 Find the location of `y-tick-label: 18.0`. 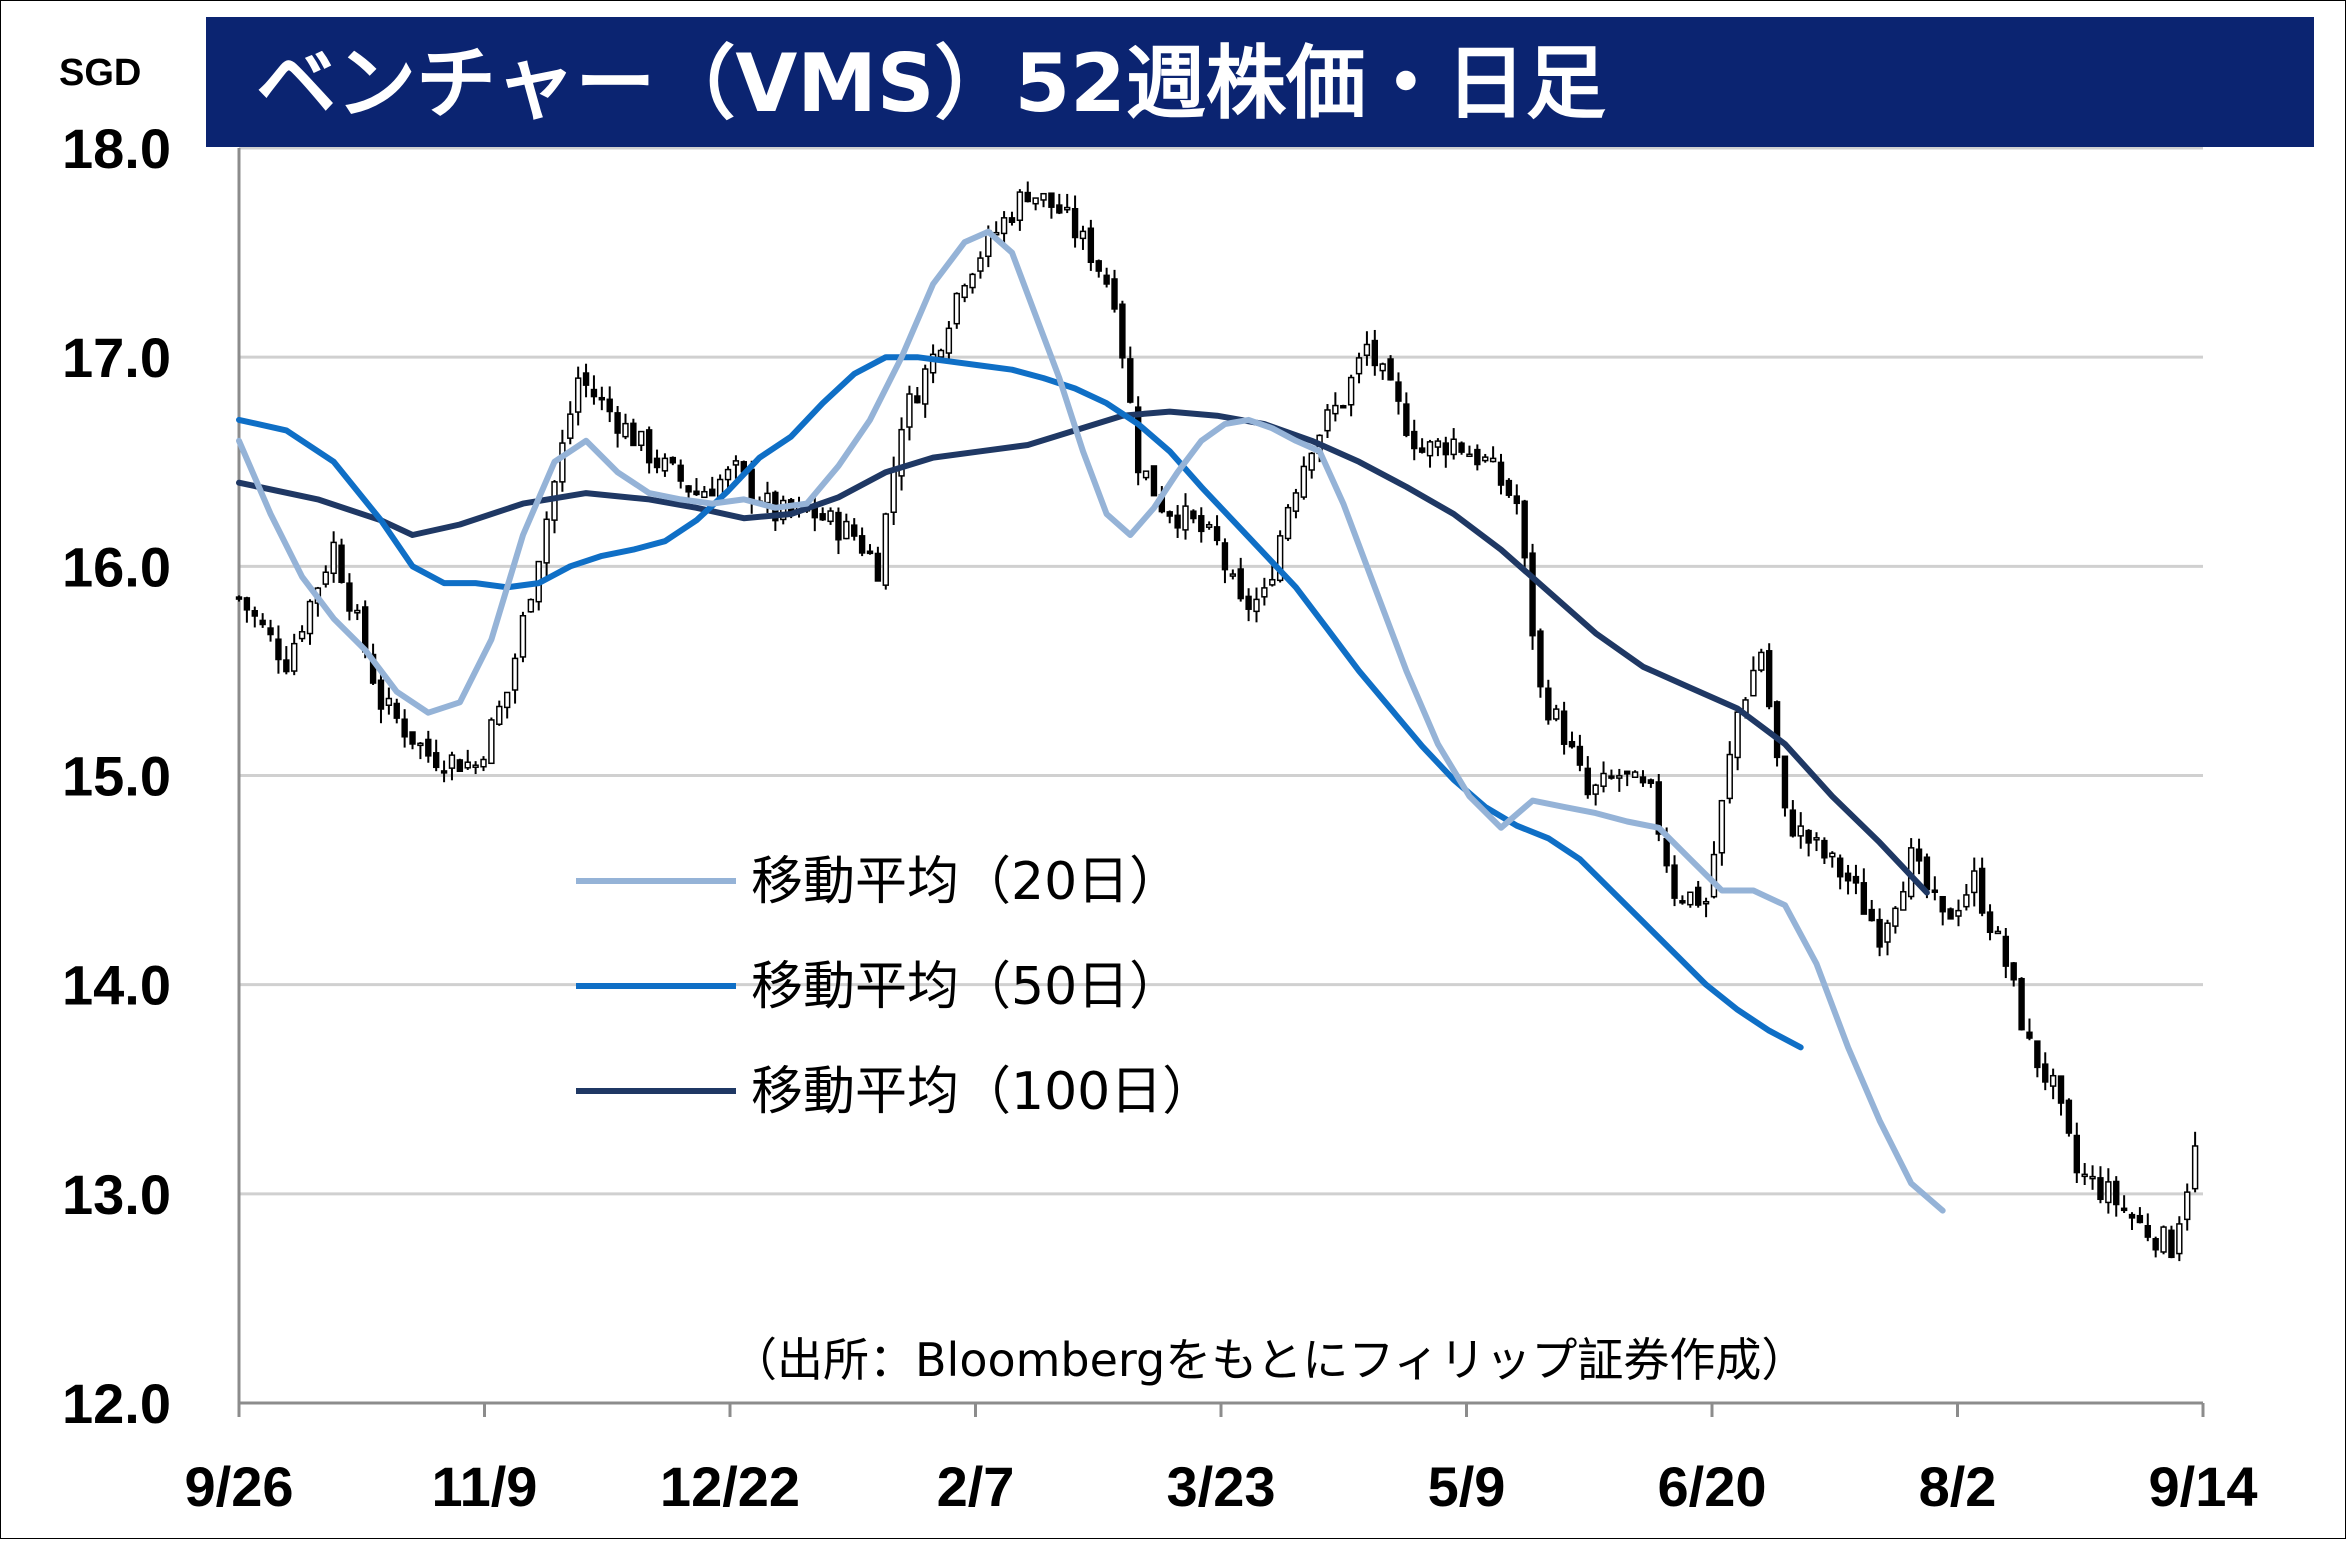

y-tick-label: 18.0 is located at coordinates (116, 148).